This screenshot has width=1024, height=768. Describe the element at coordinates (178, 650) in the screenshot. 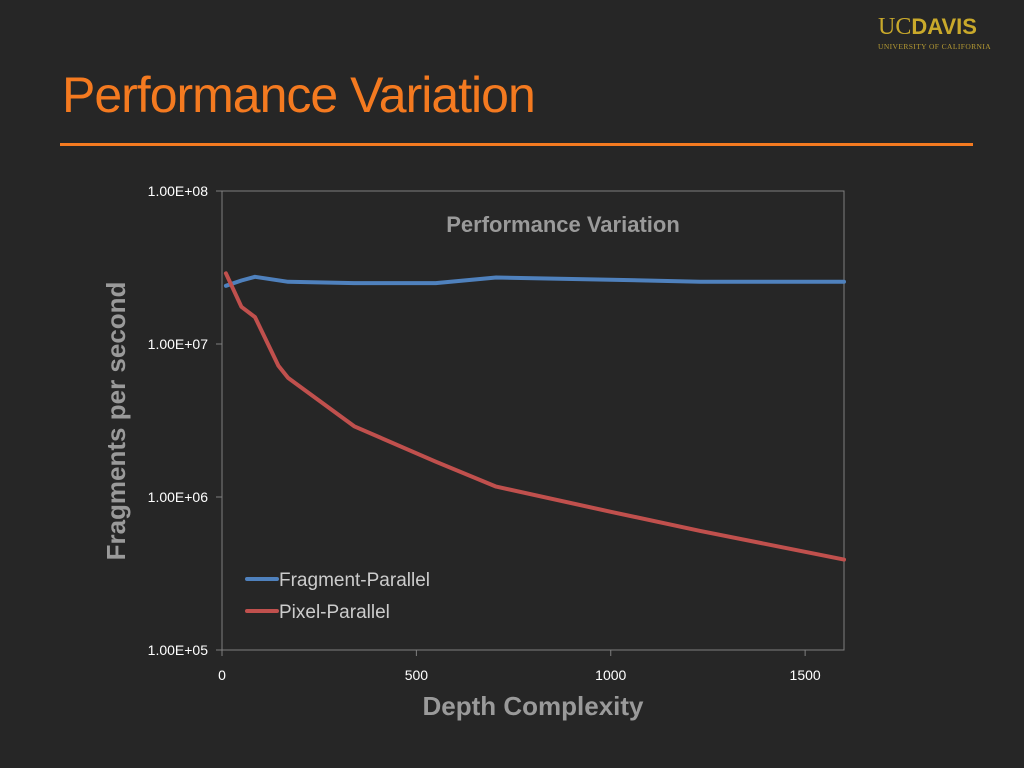

I see `y-tick-label: 1.00E+05` at that location.